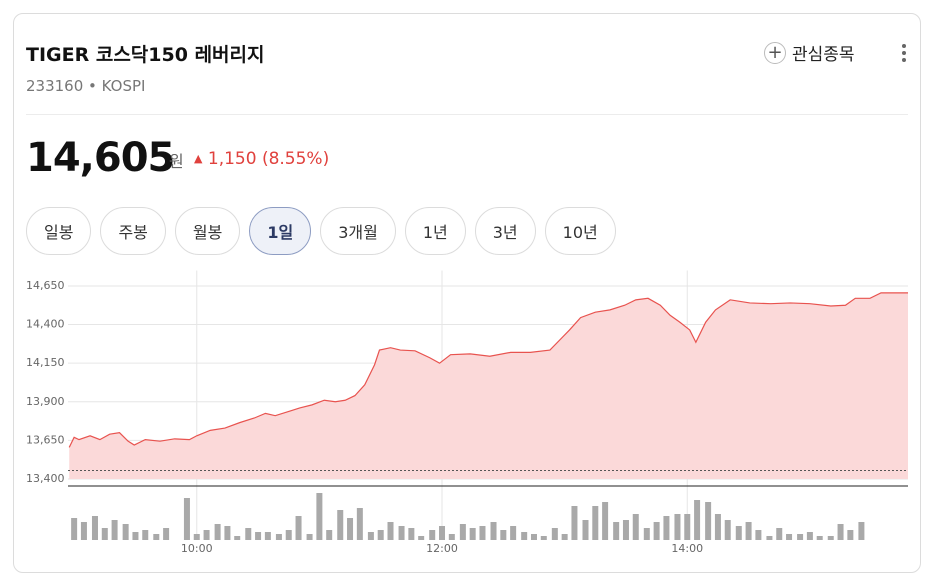 This screenshot has width=936, height=573. I want to click on code: 233160, so click(55, 86).